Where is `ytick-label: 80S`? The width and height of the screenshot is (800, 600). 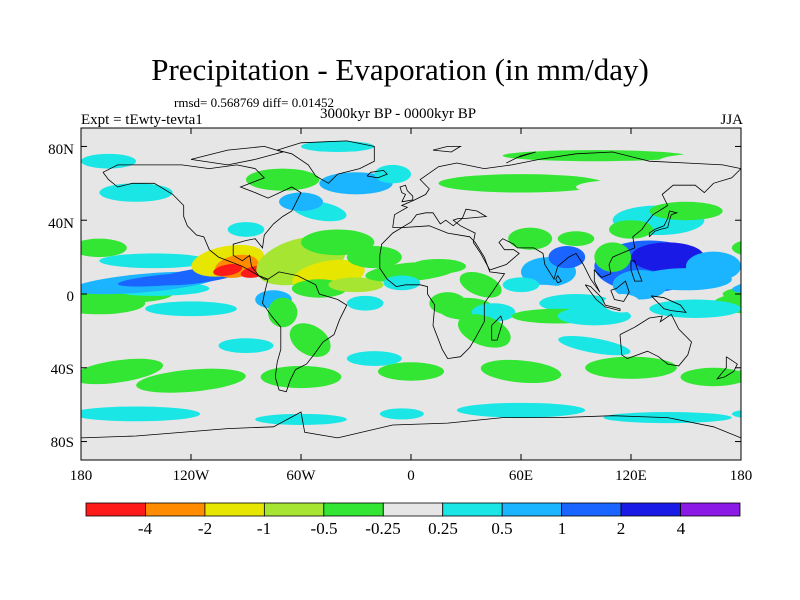 ytick-label: 80S is located at coordinates (62, 443).